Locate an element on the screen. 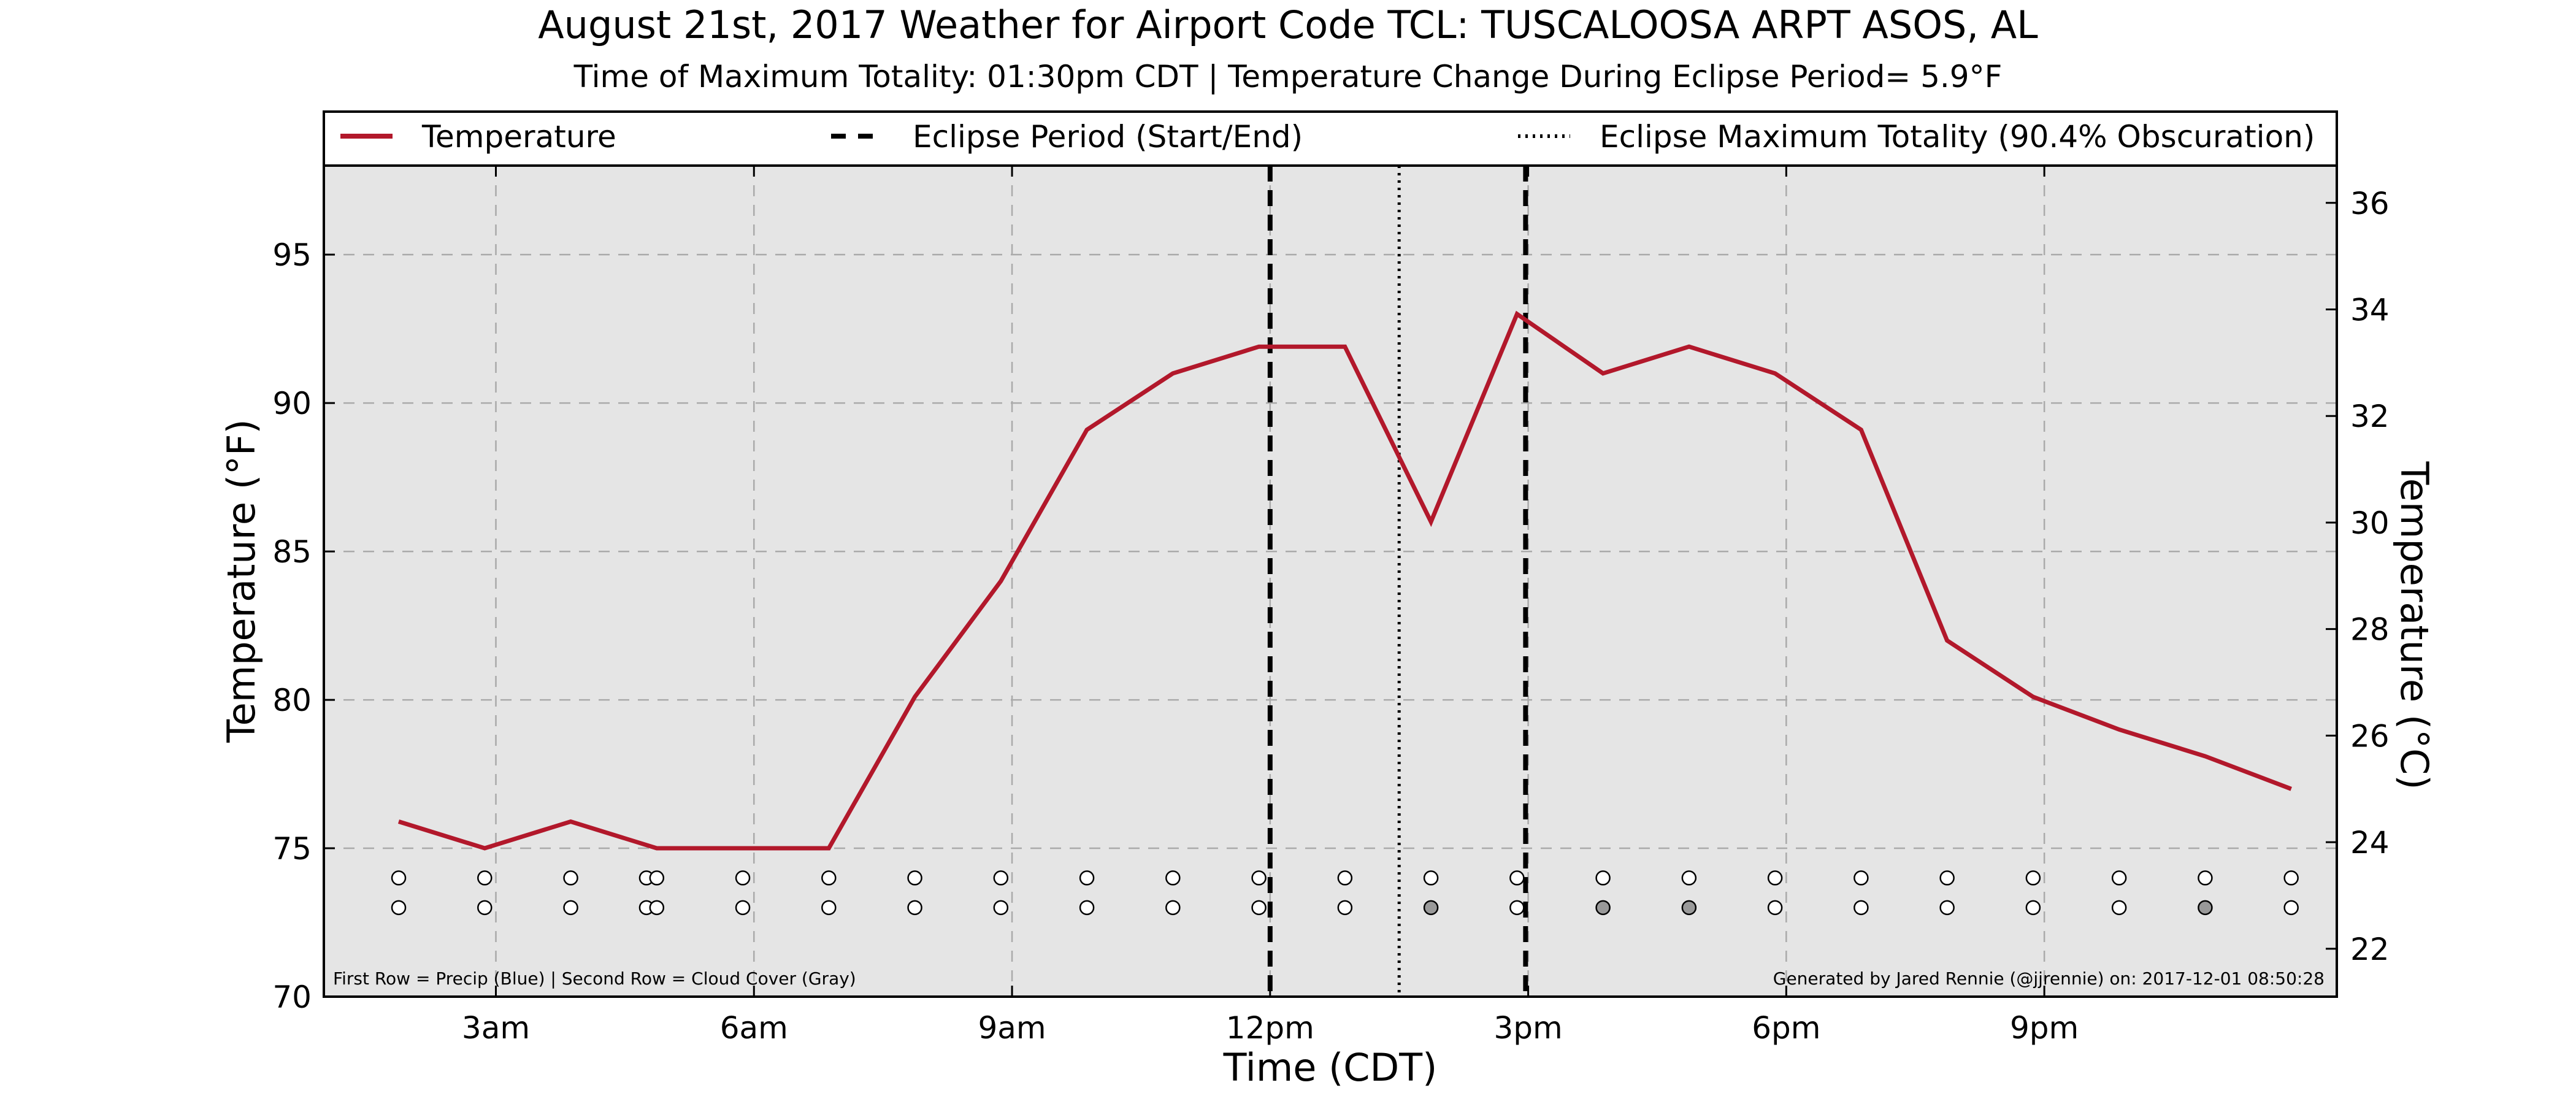 The width and height of the screenshot is (2576, 1104). eclipse-lines is located at coordinates (1397, 581).